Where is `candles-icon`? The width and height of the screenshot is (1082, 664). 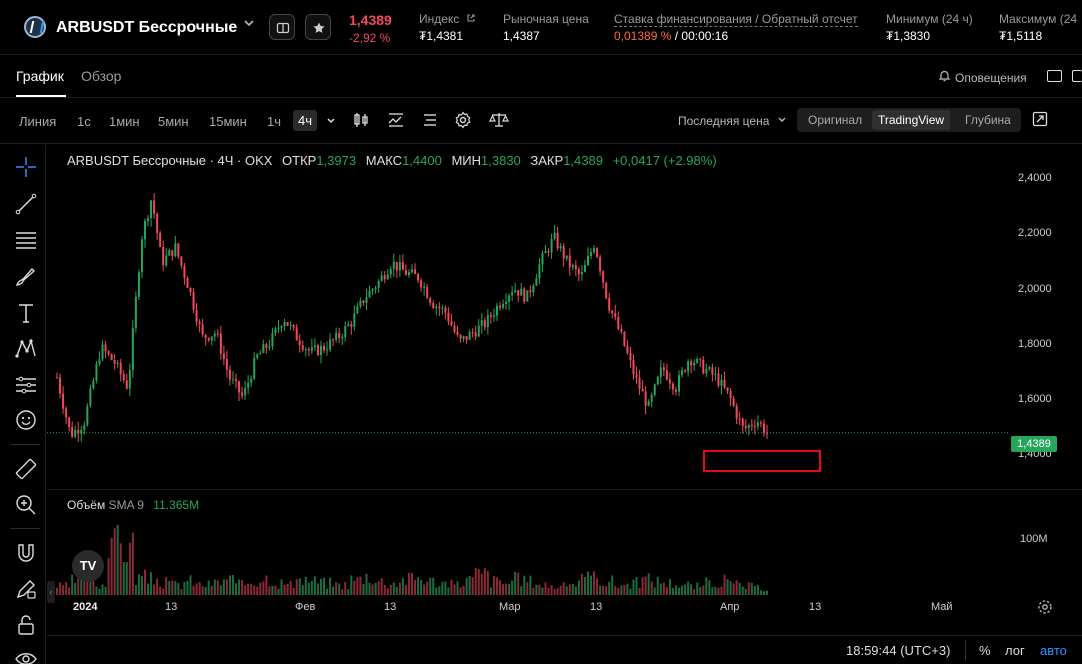
candles-icon is located at coordinates (361, 120).